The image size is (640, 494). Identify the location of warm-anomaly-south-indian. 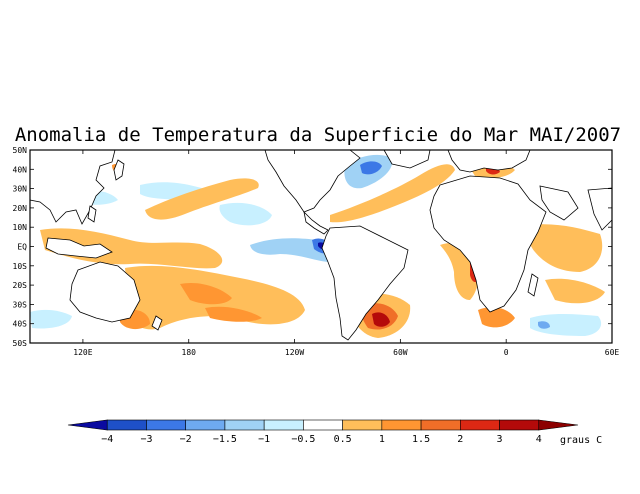
(575, 291).